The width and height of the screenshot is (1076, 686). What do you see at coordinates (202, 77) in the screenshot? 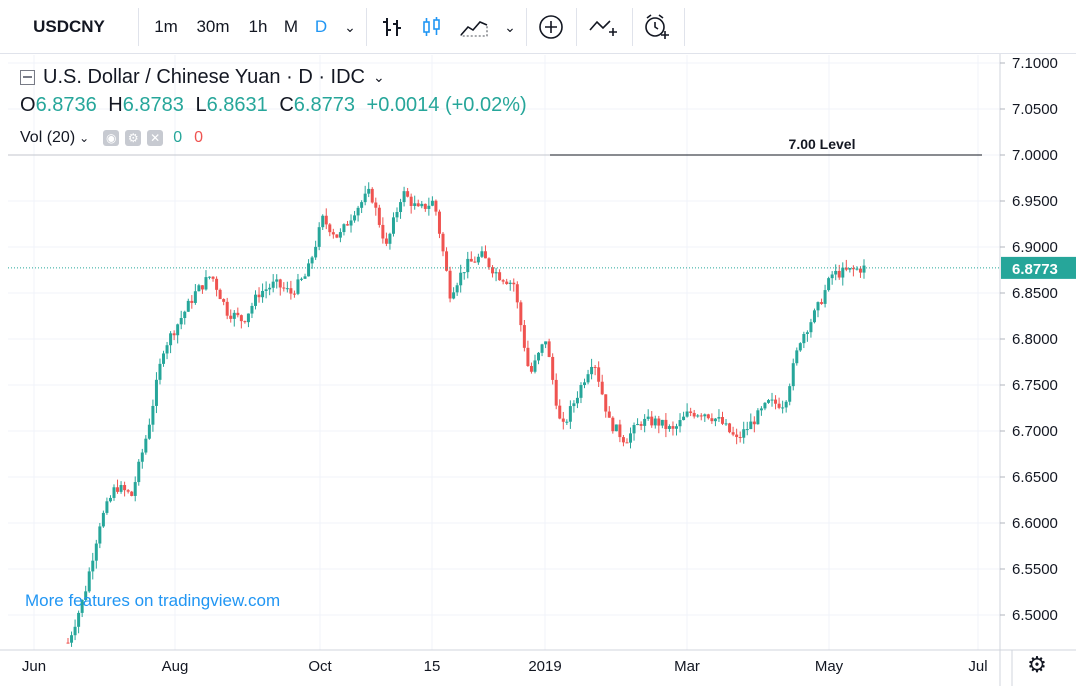
I see `symbol-legend: U.S. Dollar / Chinese Yuan · D · IDC ⌄` at bounding box center [202, 77].